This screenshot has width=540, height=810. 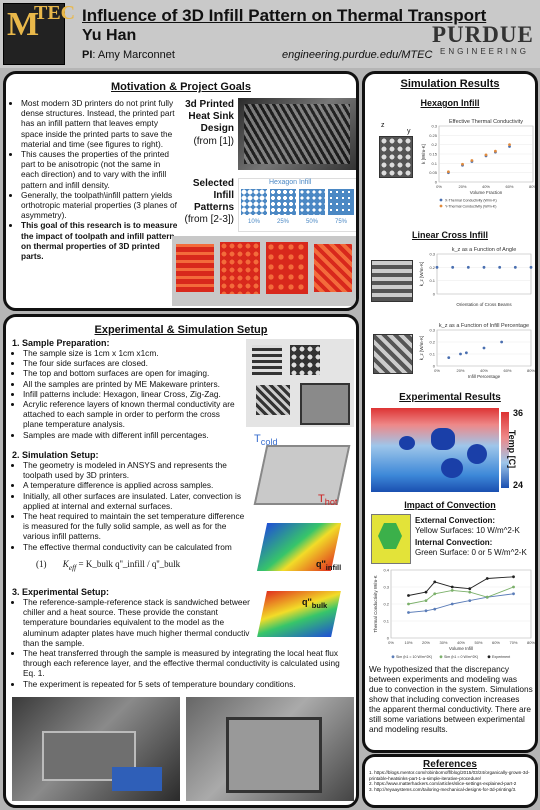 I want to click on purdue-logo: PURDUE, so click(x=483, y=34).